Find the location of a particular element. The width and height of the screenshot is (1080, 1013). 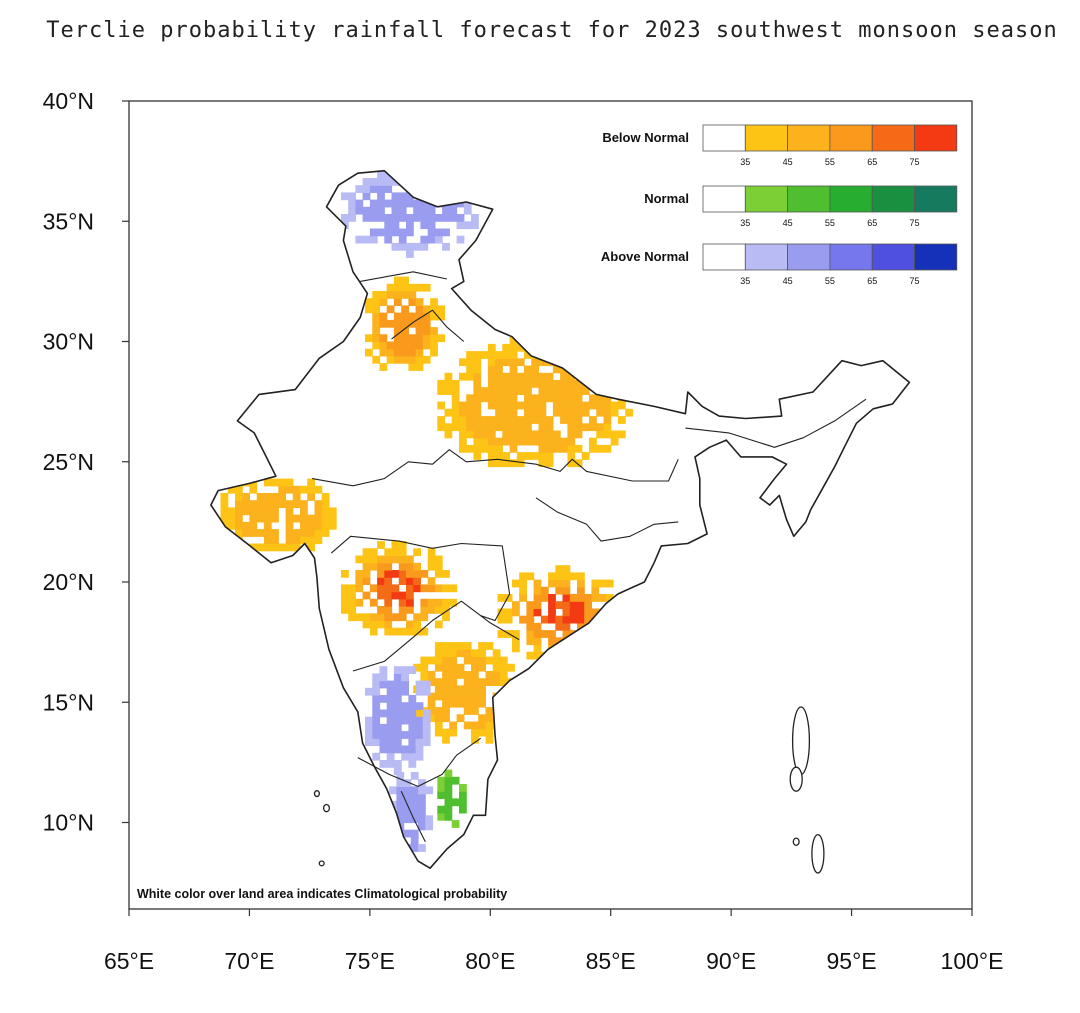

lat-tick-label: 15°N is located at coordinates (68, 702).